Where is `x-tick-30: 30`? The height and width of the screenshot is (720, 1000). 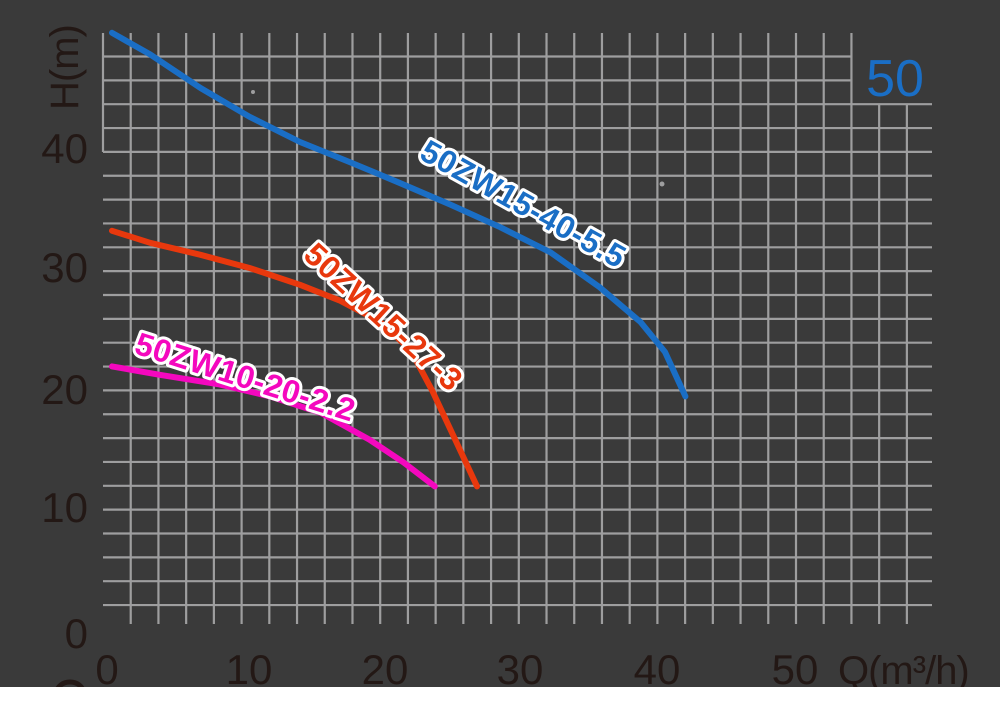
x-tick-30: 30 is located at coordinates (520, 669).